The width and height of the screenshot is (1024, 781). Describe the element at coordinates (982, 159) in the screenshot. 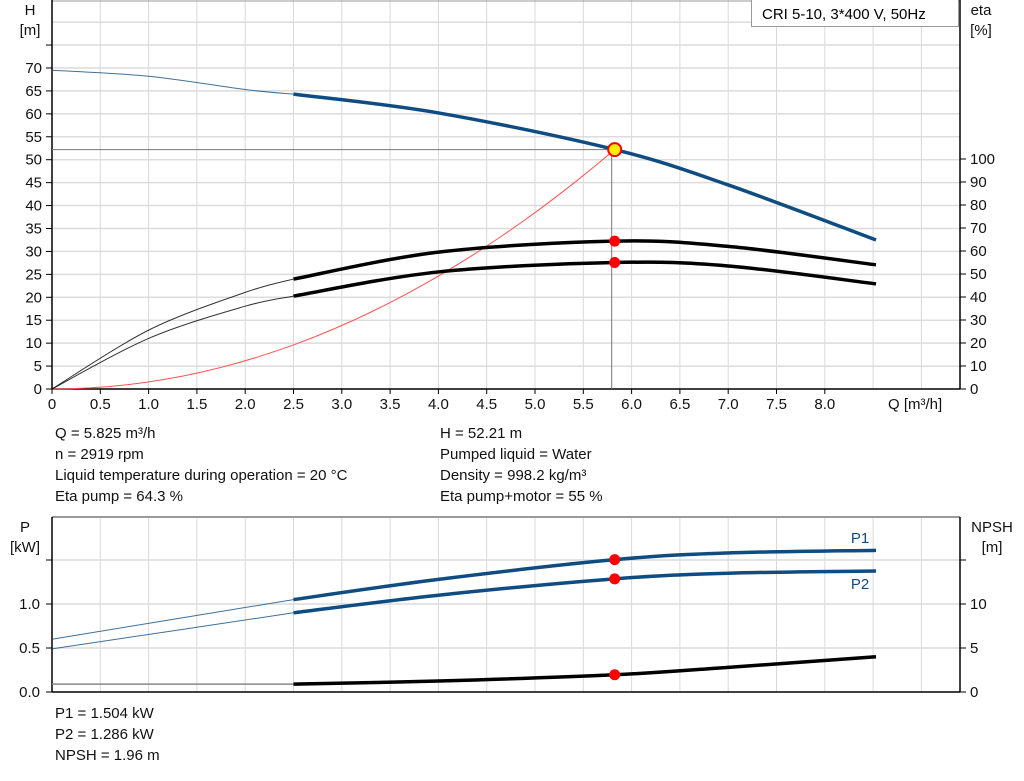

I see `y2-tick-label: 100` at that location.